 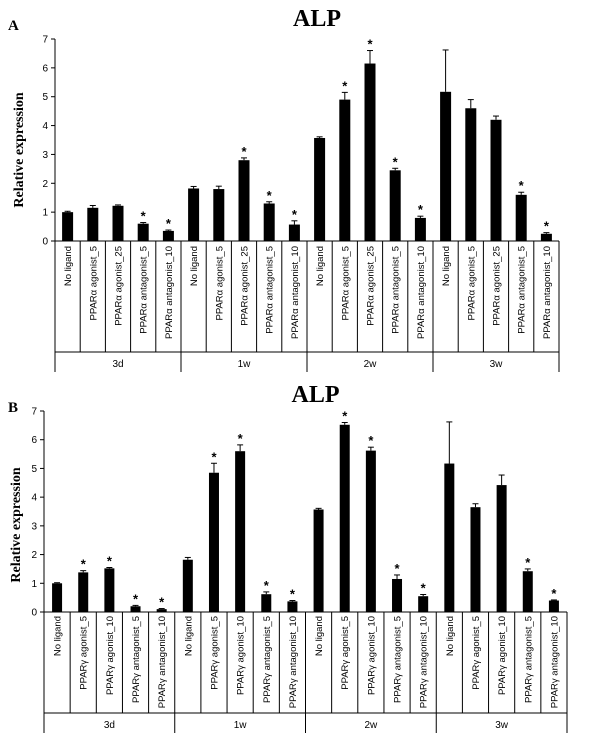 What do you see at coordinates (34, 469) in the screenshot?
I see `y-tick-label: 5` at bounding box center [34, 469].